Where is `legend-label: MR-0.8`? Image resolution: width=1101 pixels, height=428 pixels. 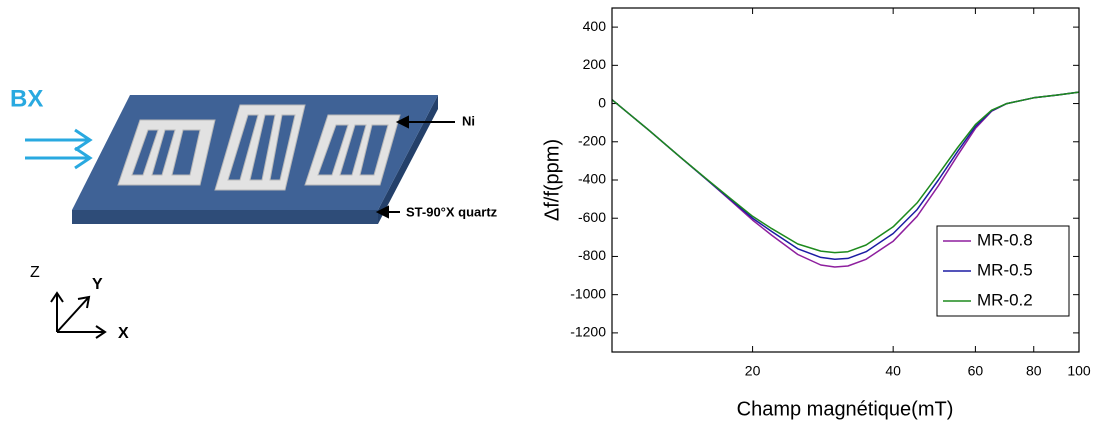
legend-label: MR-0.8 is located at coordinates (1005, 239).